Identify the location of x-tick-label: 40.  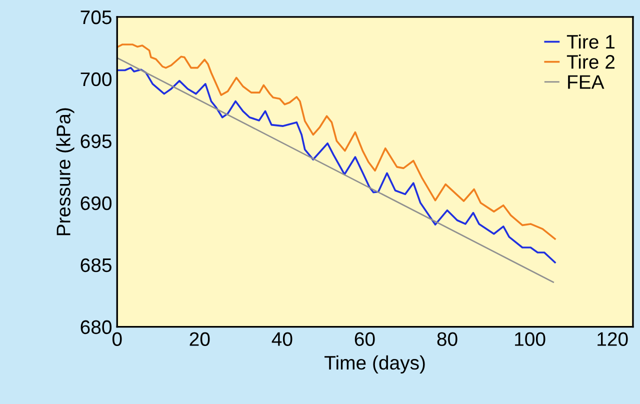
(282, 339).